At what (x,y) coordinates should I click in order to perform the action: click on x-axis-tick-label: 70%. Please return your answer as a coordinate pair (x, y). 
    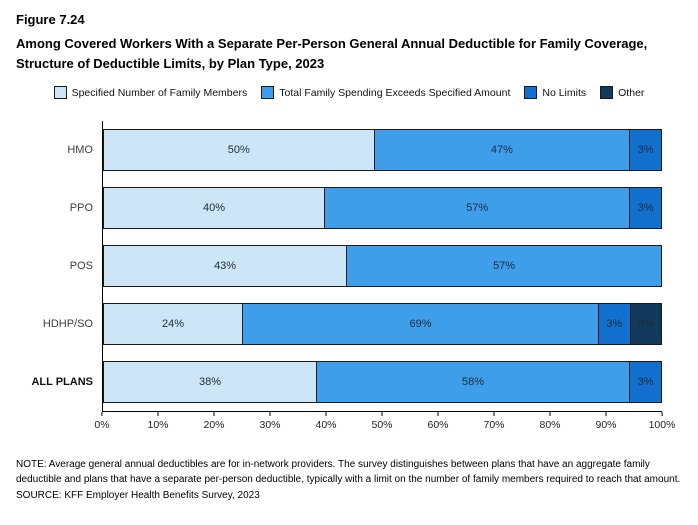
    Looking at the image, I should click on (494, 425).